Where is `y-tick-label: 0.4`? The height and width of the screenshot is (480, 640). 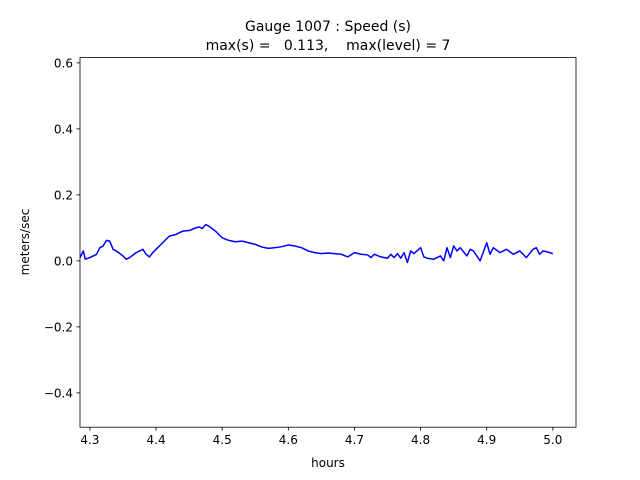 y-tick-label: 0.4 is located at coordinates (63, 129).